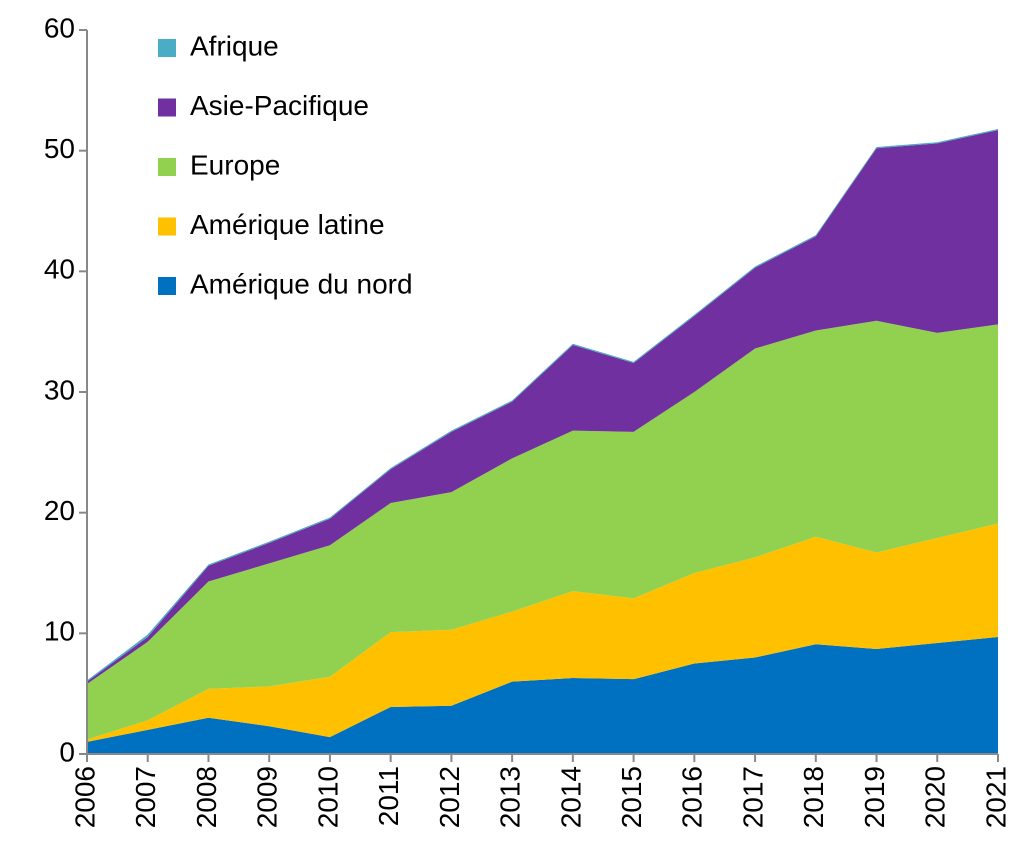  Describe the element at coordinates (287, 224) in the screenshot. I see `legend-label: Amérique latine` at that location.